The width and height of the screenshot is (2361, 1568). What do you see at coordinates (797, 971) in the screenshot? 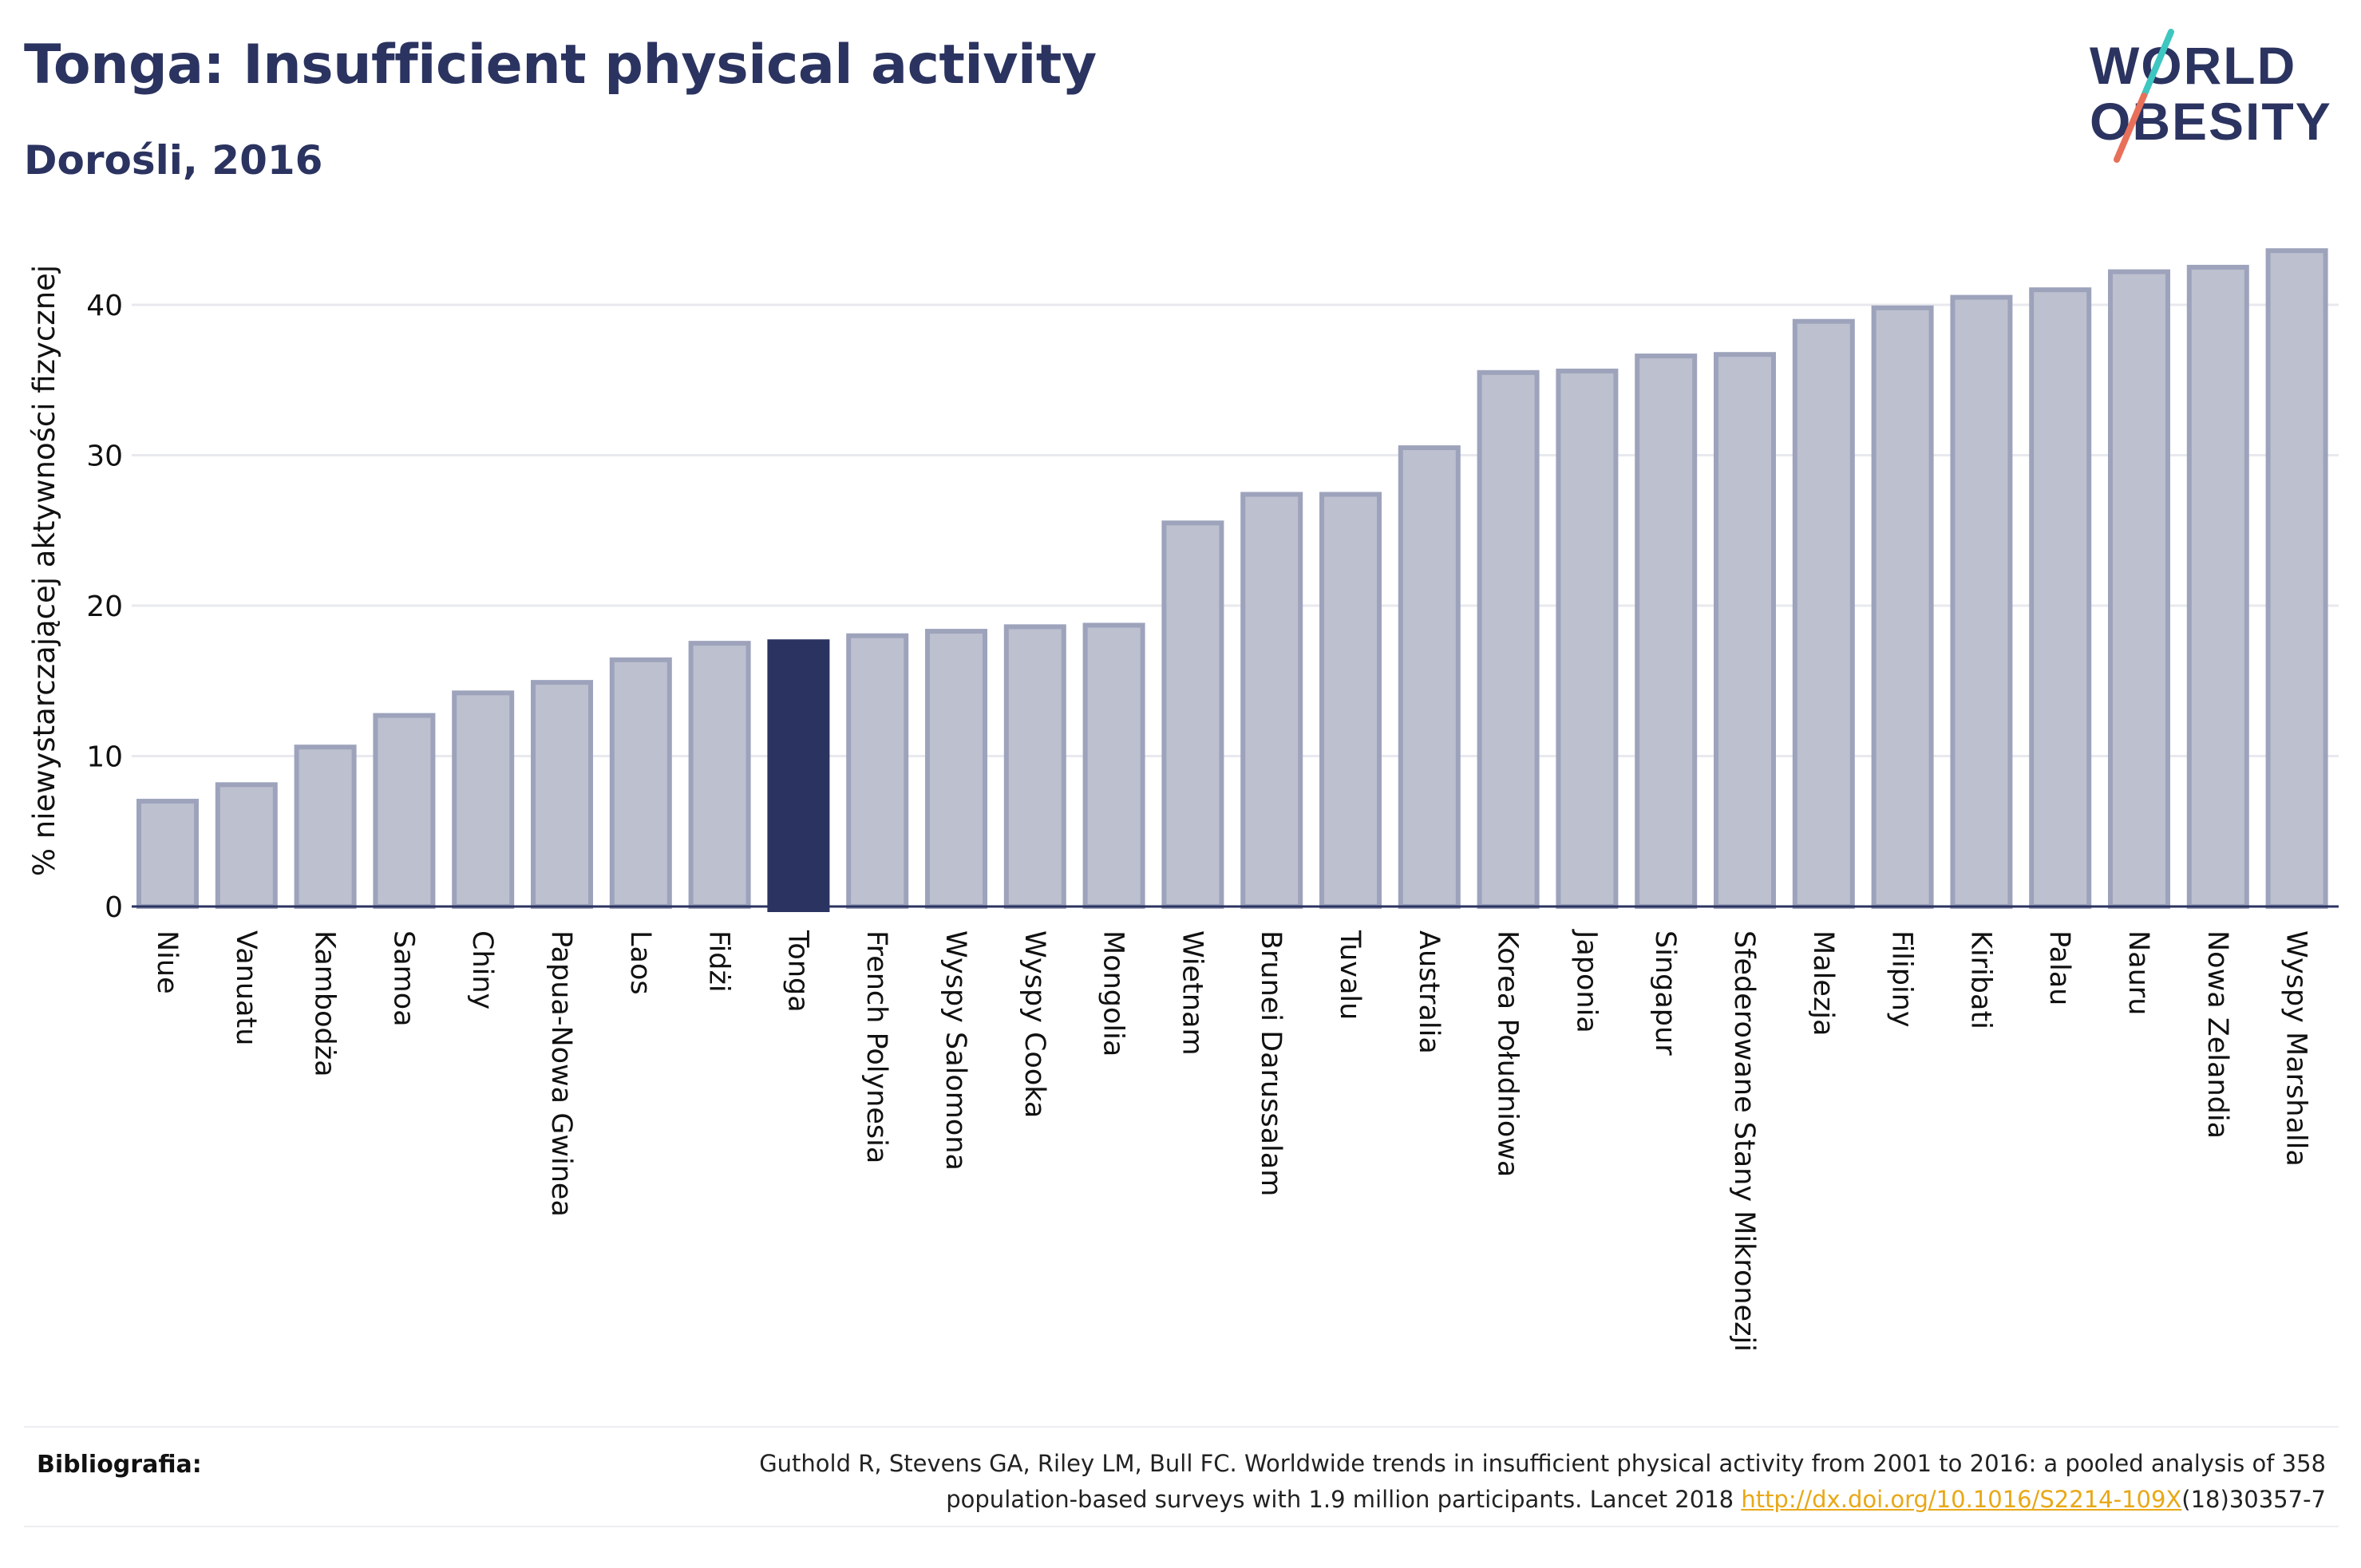
I see `x-tick-label: Tonga` at bounding box center [797, 971].